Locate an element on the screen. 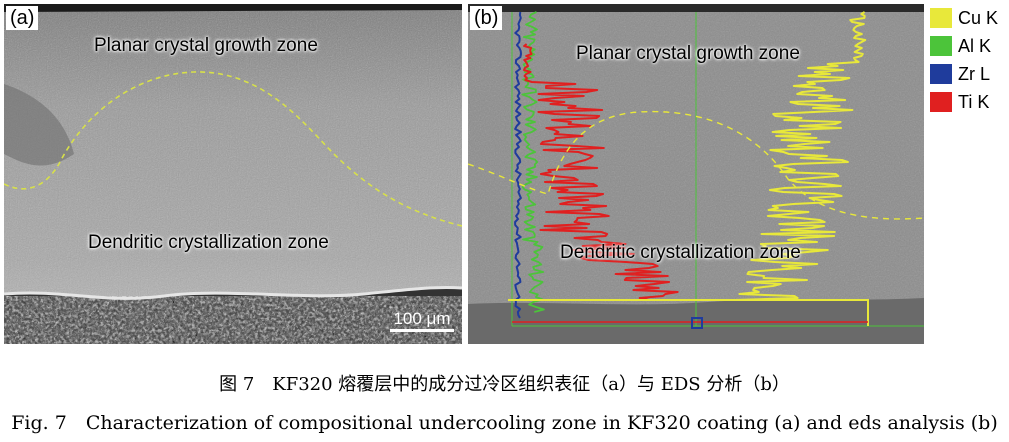 The height and width of the screenshot is (442, 1009). legend-item-zr: Zr L is located at coordinates (969, 74).